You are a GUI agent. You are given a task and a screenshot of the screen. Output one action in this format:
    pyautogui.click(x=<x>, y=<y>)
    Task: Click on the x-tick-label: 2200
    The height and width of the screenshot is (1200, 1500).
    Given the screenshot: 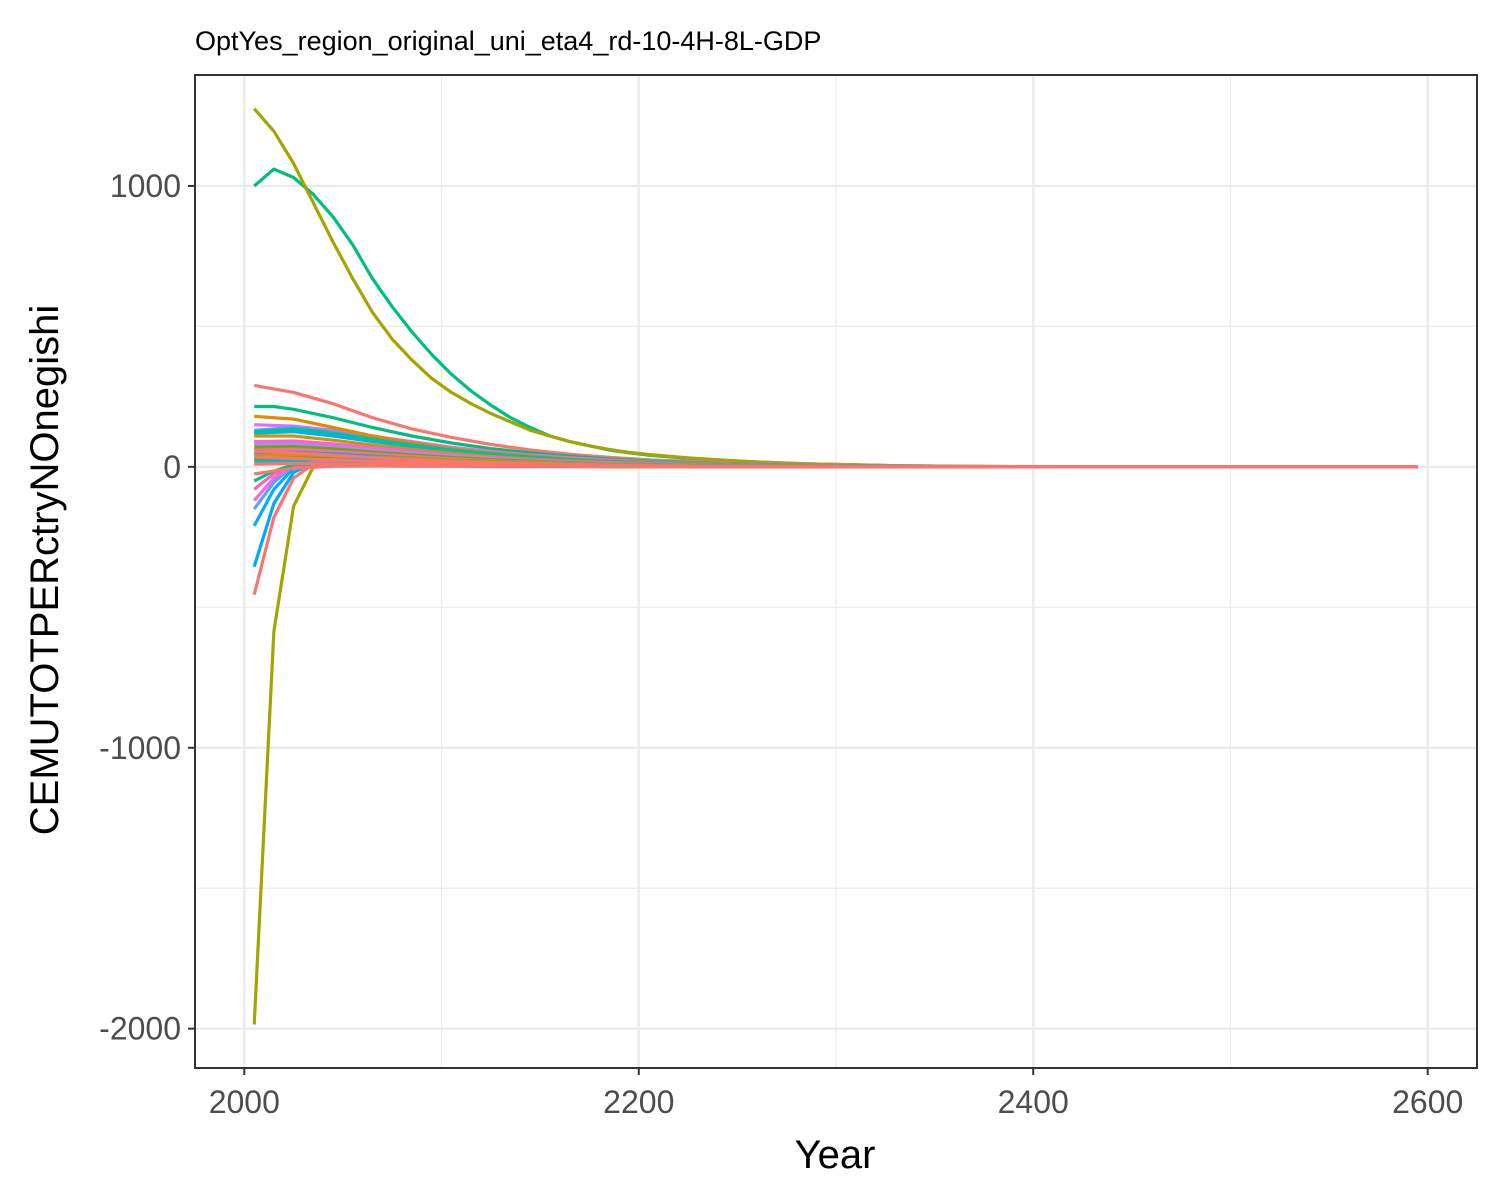 What is the action you would take?
    pyautogui.click(x=638, y=1102)
    